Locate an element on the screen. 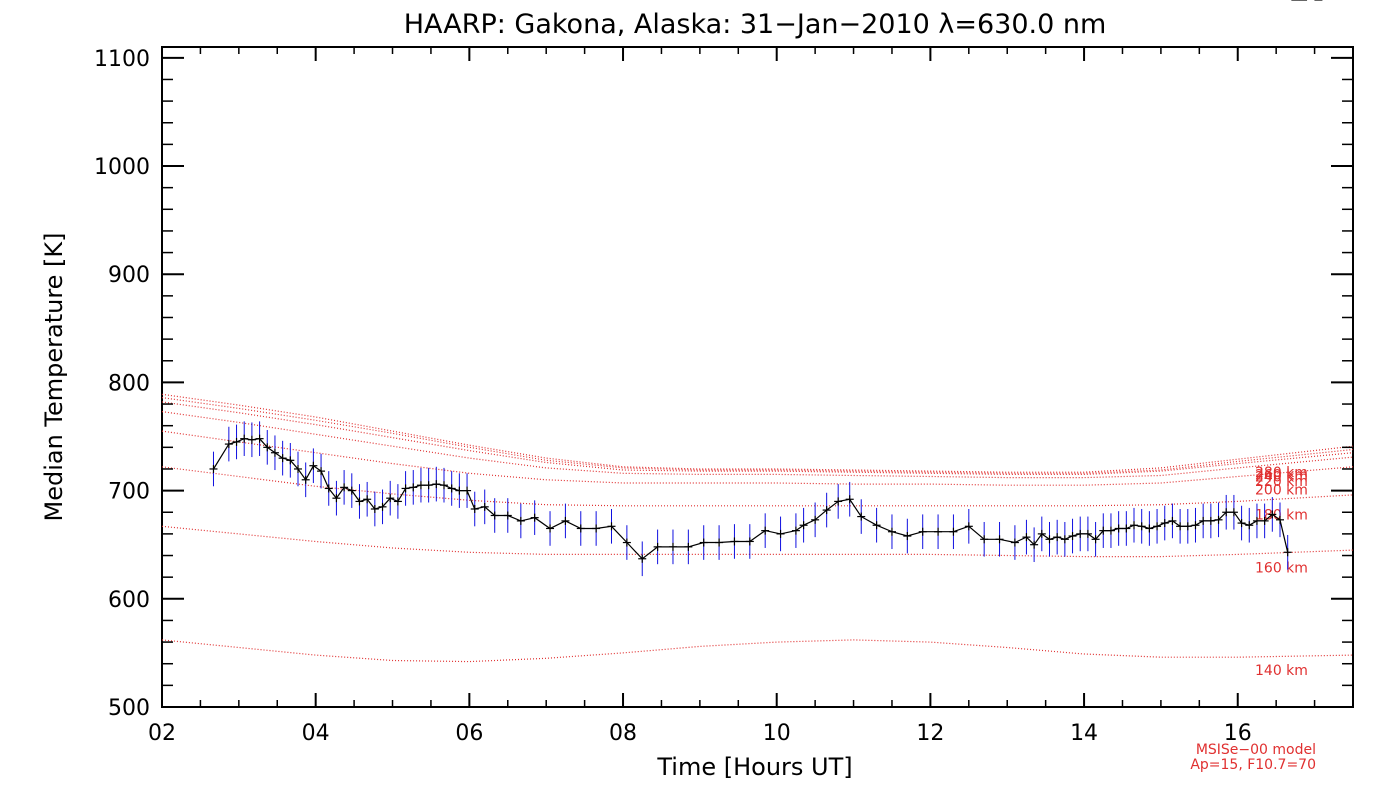  model-label-220-km: 220 km is located at coordinates (1281, 482).